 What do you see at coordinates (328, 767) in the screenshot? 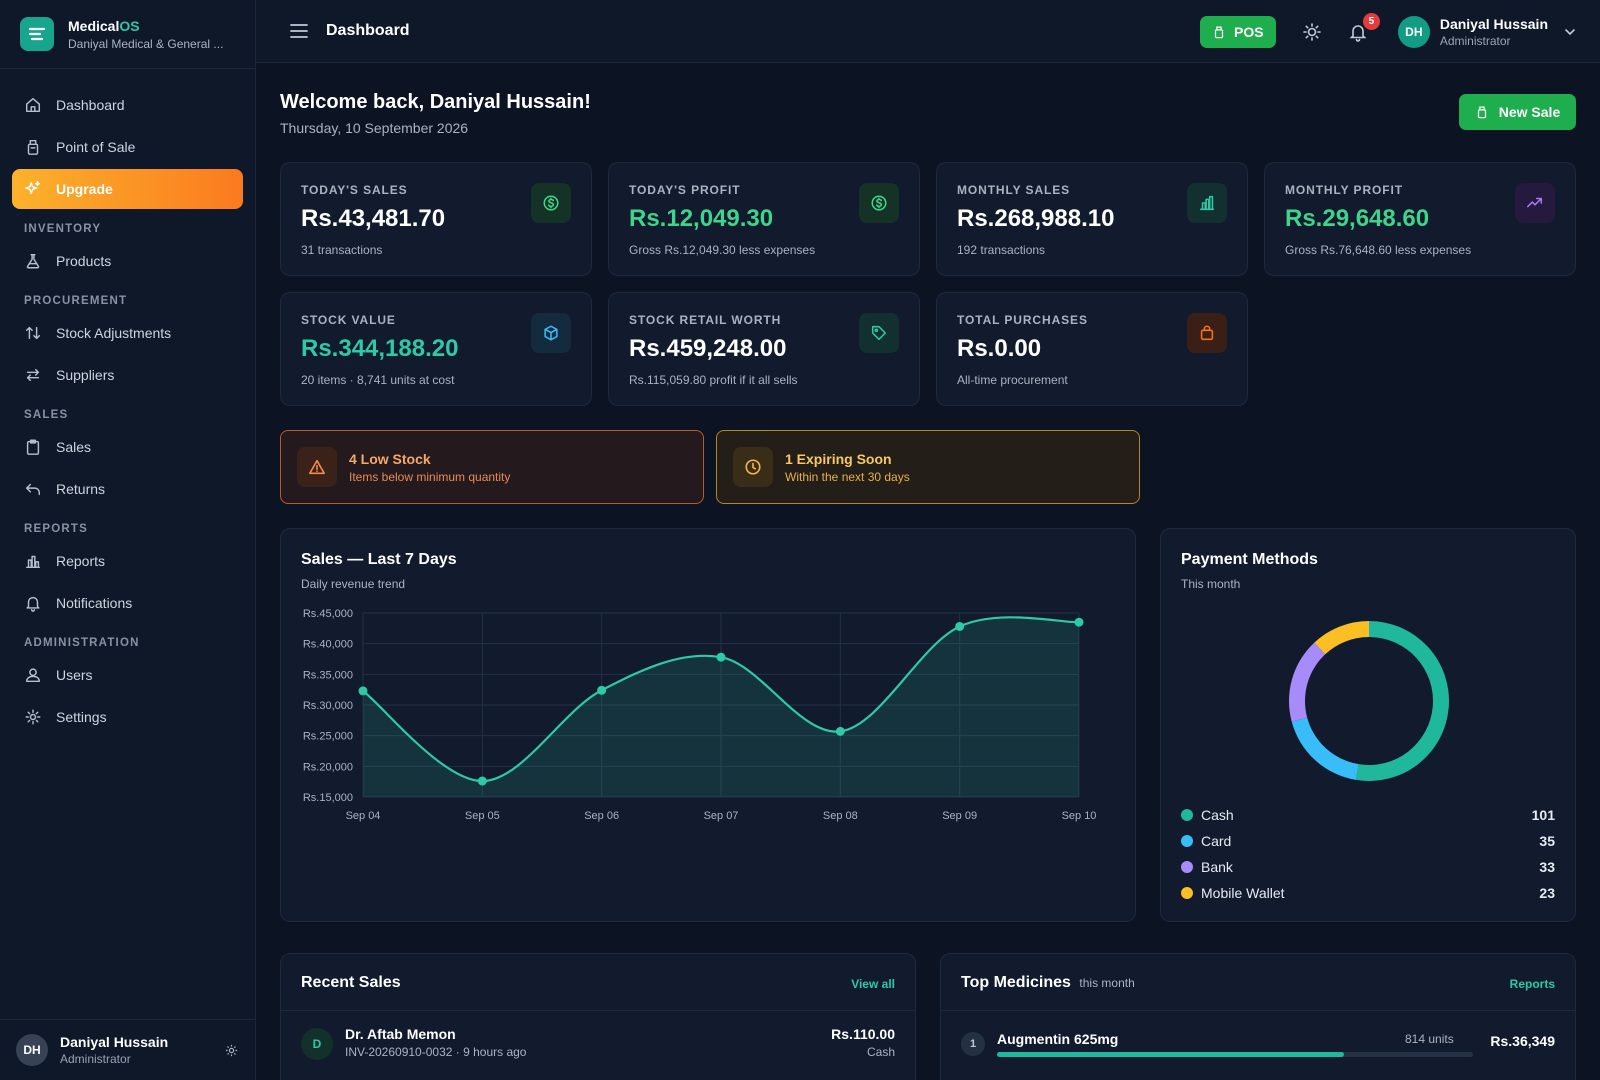
I see `y-tick-label: Rs.20,000` at bounding box center [328, 767].